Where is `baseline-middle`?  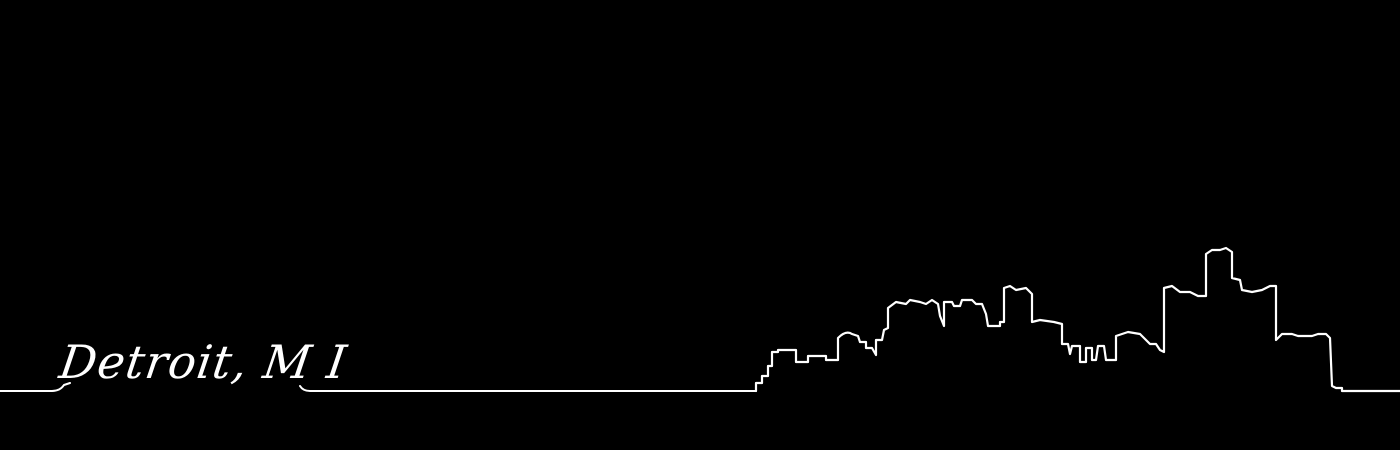 baseline-middle is located at coordinates (528, 388).